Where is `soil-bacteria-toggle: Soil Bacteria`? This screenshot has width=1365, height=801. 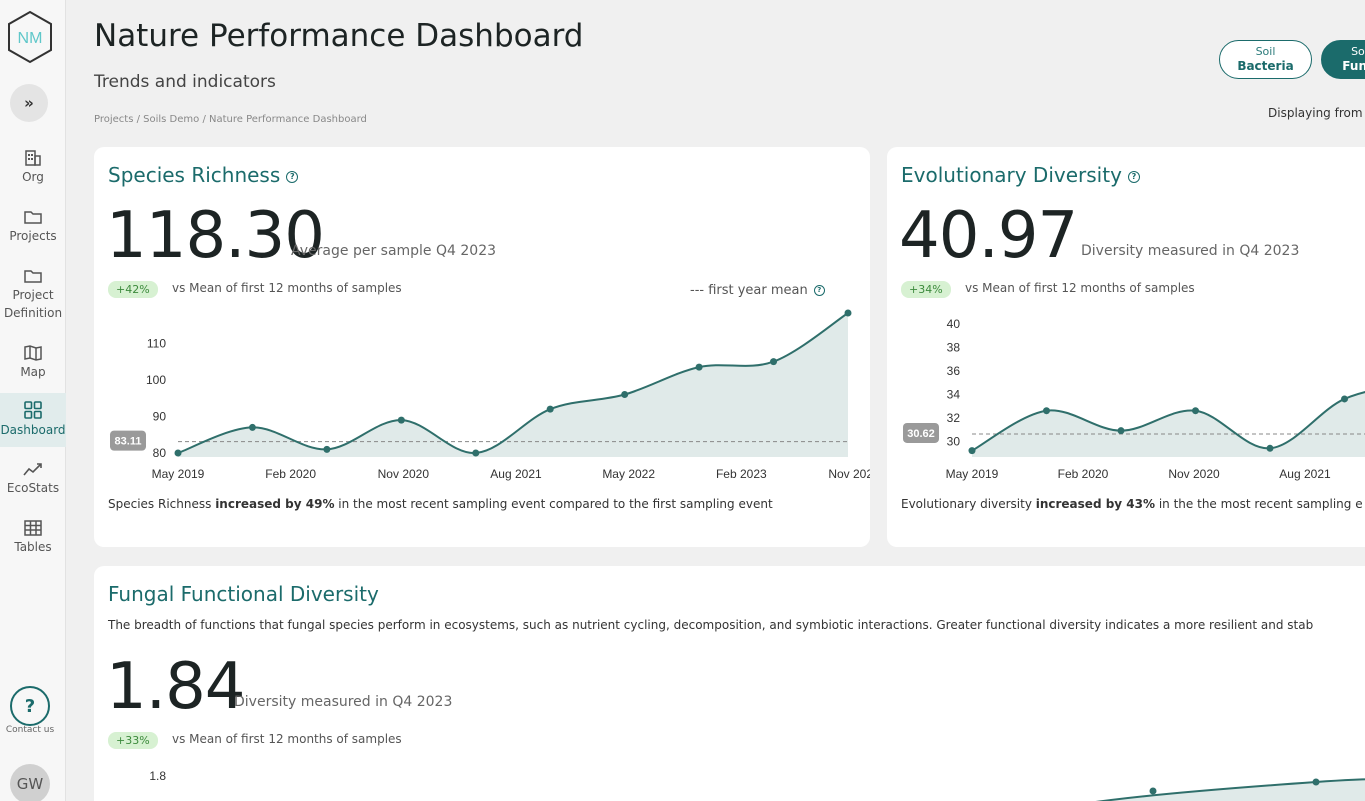
soil-bacteria-toggle: Soil Bacteria is located at coordinates (1265, 59).